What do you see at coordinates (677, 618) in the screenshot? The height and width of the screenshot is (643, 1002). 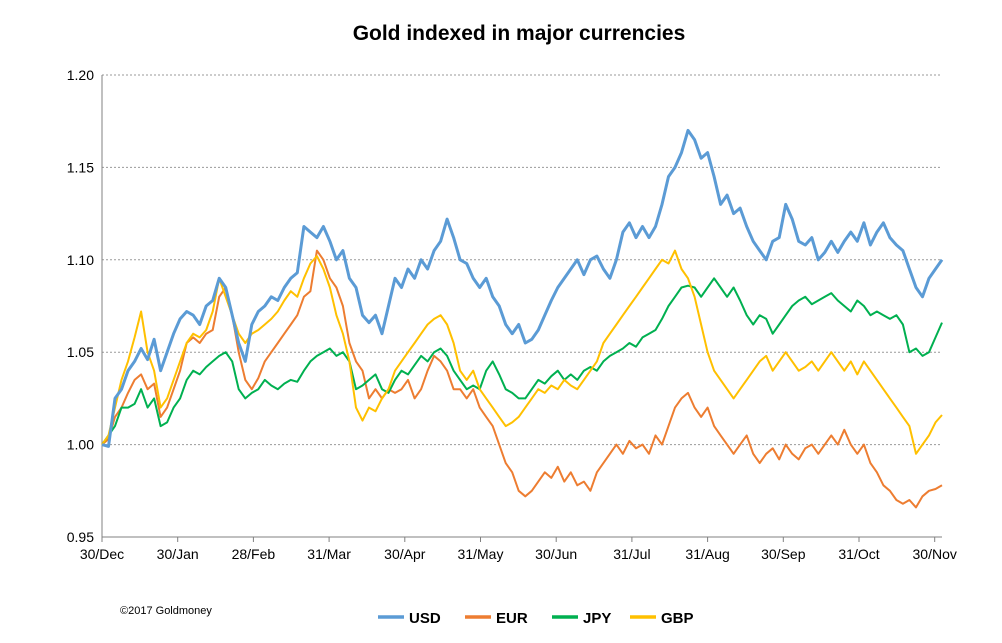 I see `legend-label-gbp: GBP` at bounding box center [677, 618].